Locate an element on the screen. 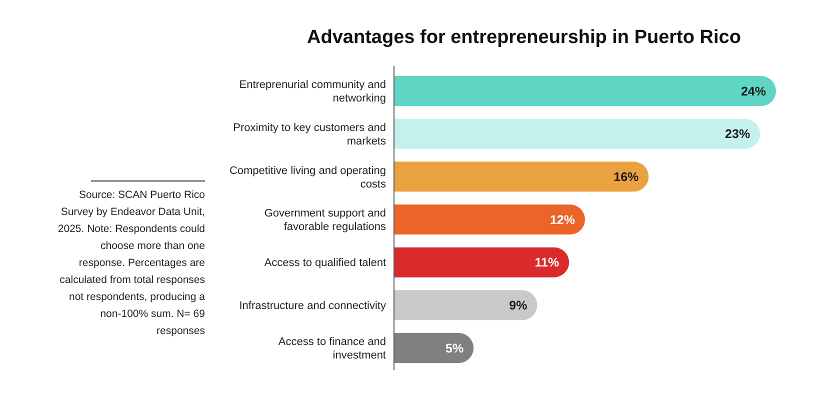 The image size is (820, 394). y-tick-label: Access to finance and investment is located at coordinates (332, 349).